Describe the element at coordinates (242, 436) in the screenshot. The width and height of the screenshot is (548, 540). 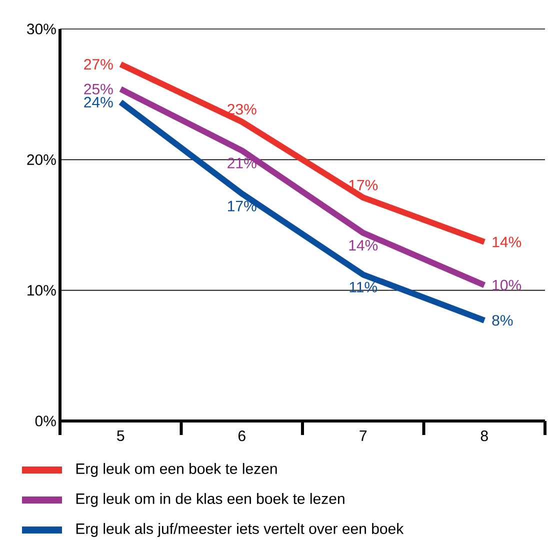
I see `x-tick-label: 6` at that location.